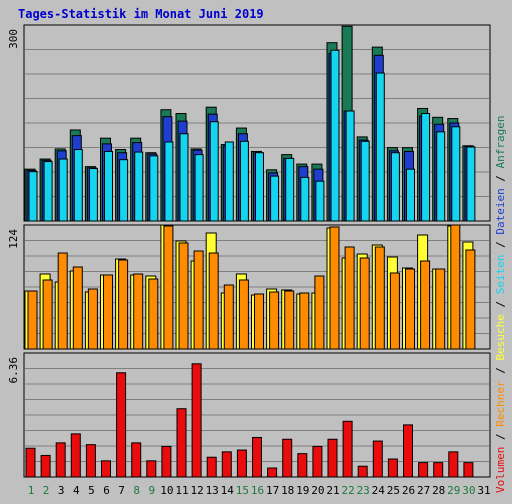 This screenshot has width=512, height=504. What do you see at coordinates (151, 490) in the screenshot?
I see `x-tick-label: 9` at bounding box center [151, 490].